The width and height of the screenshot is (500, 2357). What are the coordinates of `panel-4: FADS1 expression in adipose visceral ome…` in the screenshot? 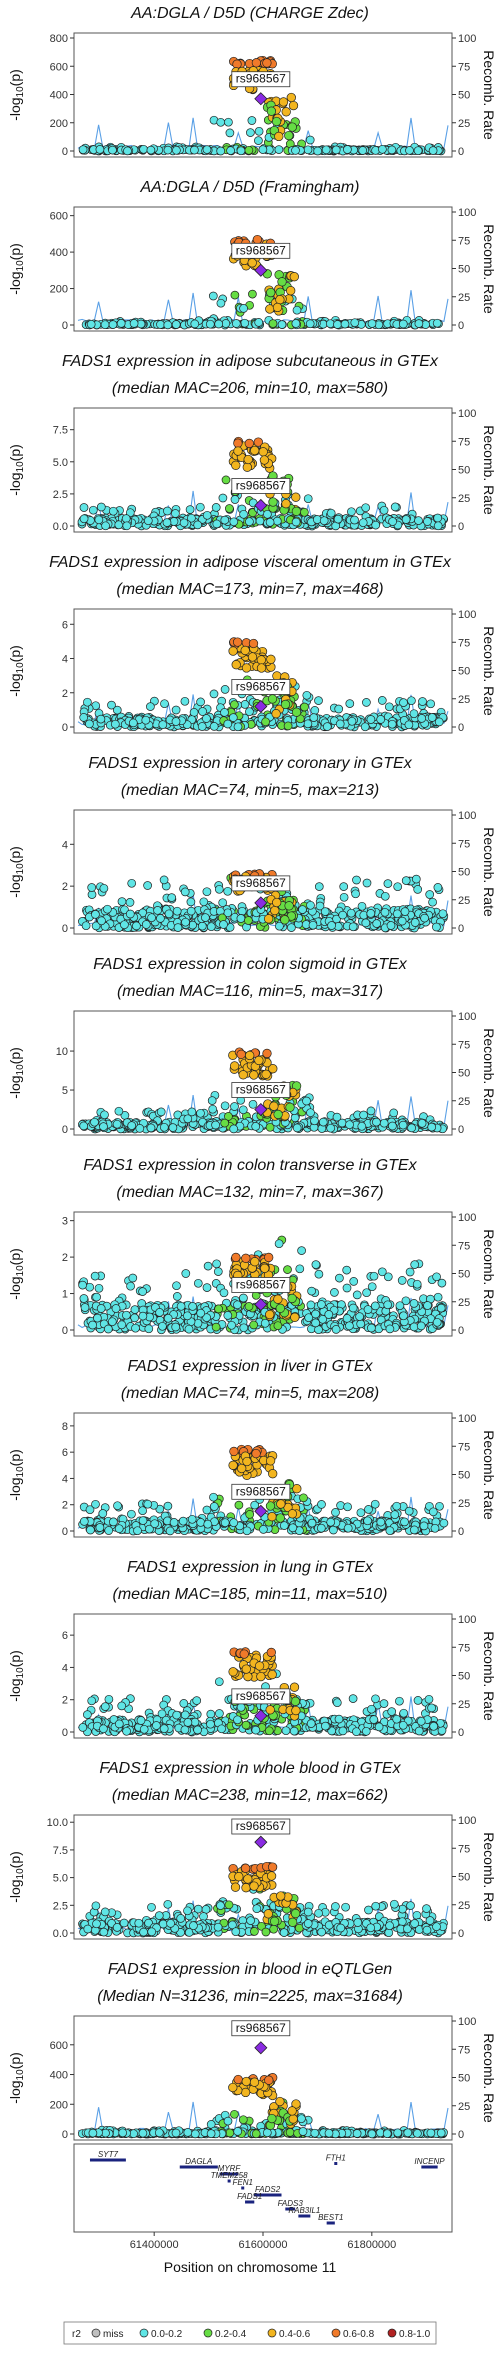 It's located at (252, 644).